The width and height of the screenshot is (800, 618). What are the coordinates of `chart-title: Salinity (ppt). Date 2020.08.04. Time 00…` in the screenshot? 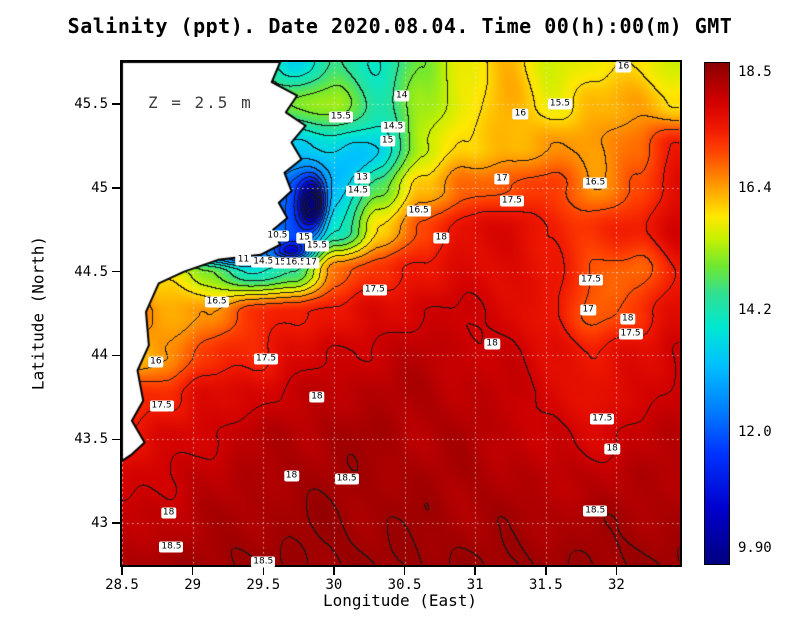 It's located at (400, 26).